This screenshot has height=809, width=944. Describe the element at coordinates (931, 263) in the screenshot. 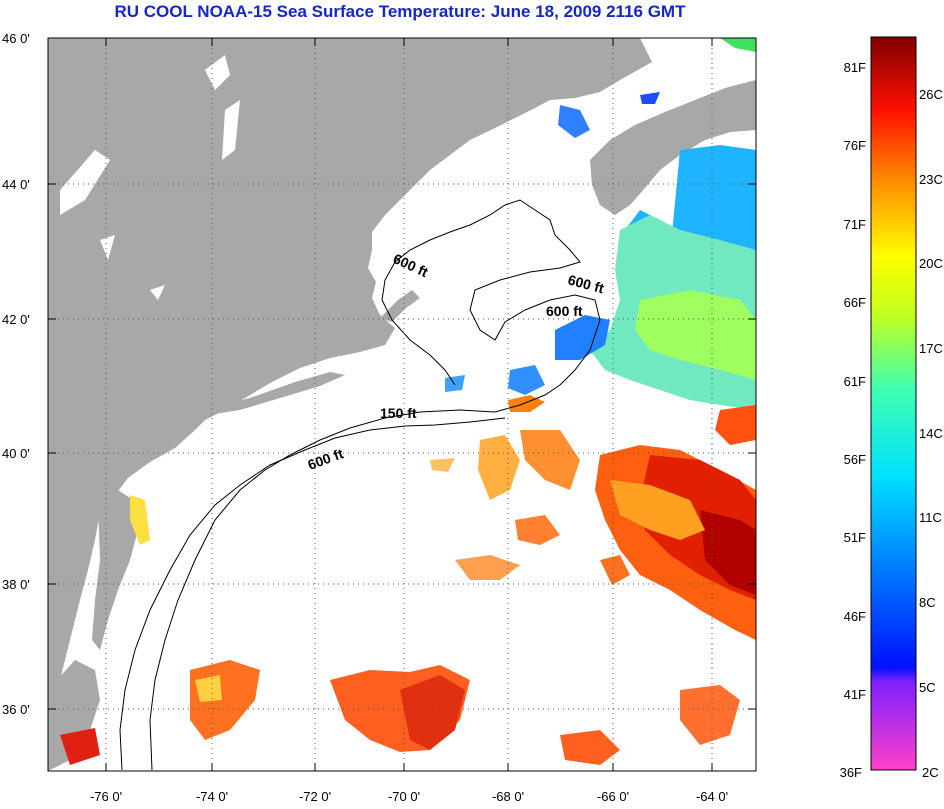

I see `cb-c-20: 20C` at that location.